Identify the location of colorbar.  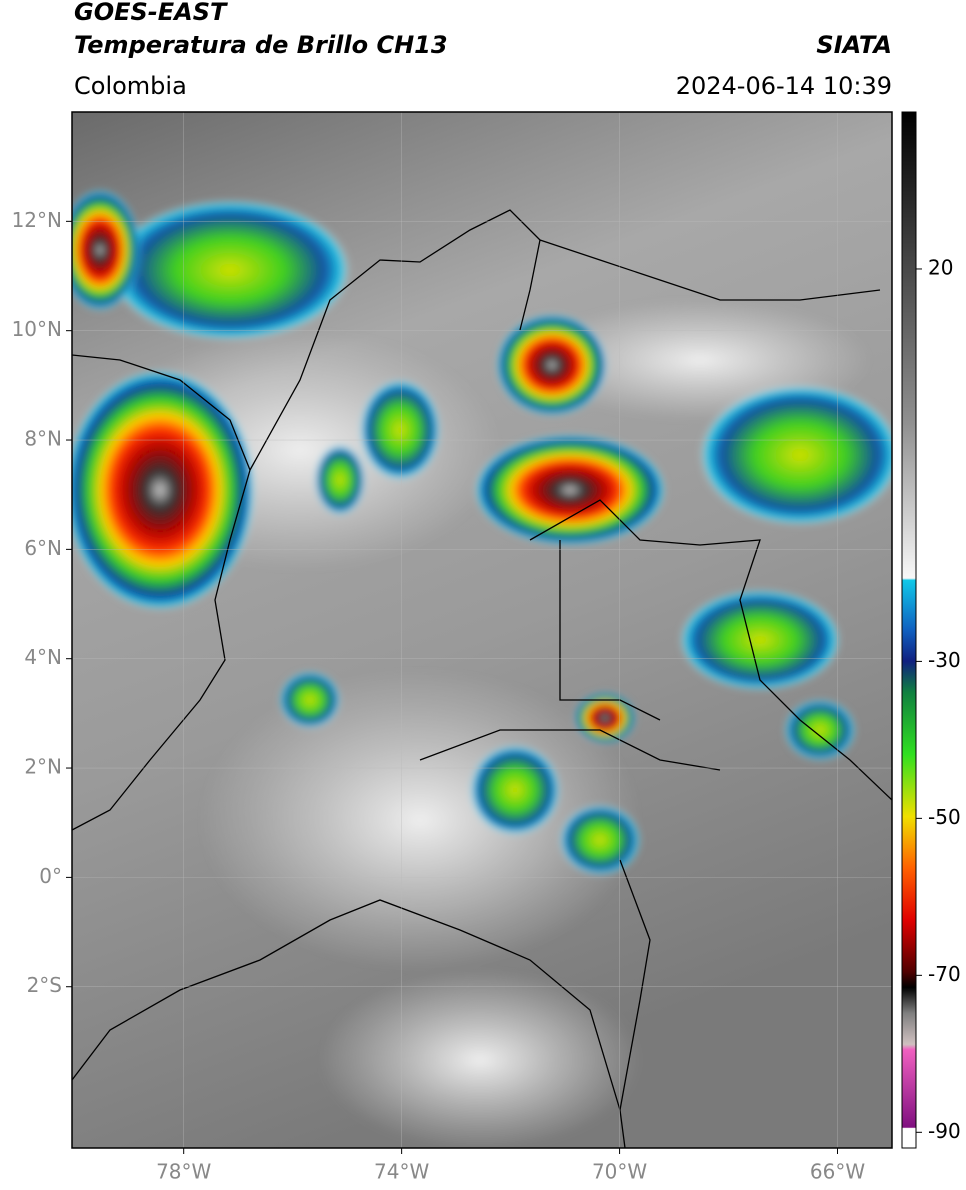
(909, 630).